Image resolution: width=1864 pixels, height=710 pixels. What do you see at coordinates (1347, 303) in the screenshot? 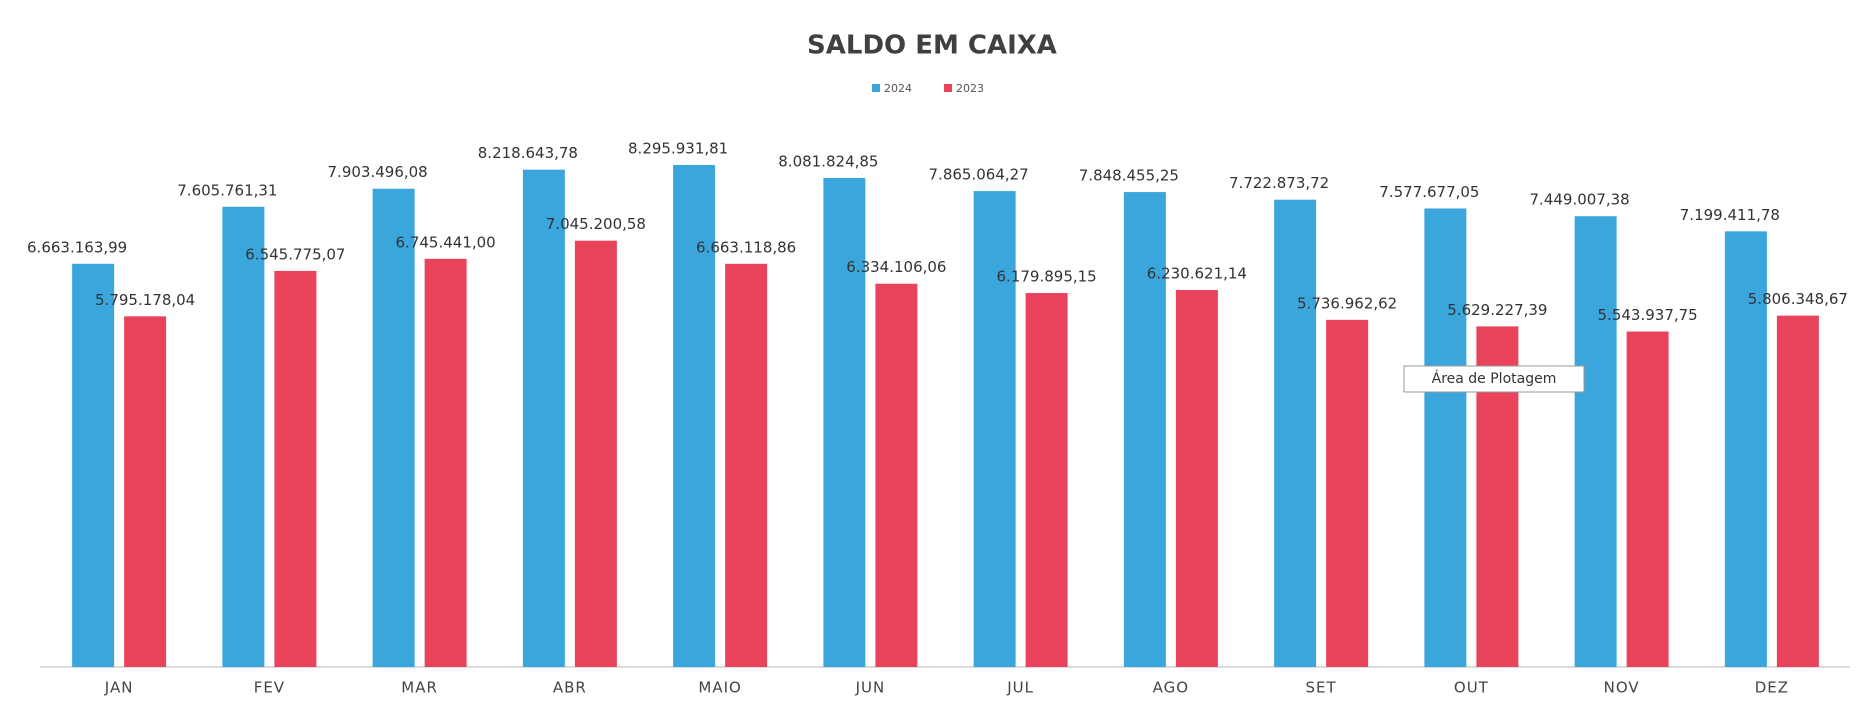
I see `data-label: 5.736.962,62` at bounding box center [1347, 303].